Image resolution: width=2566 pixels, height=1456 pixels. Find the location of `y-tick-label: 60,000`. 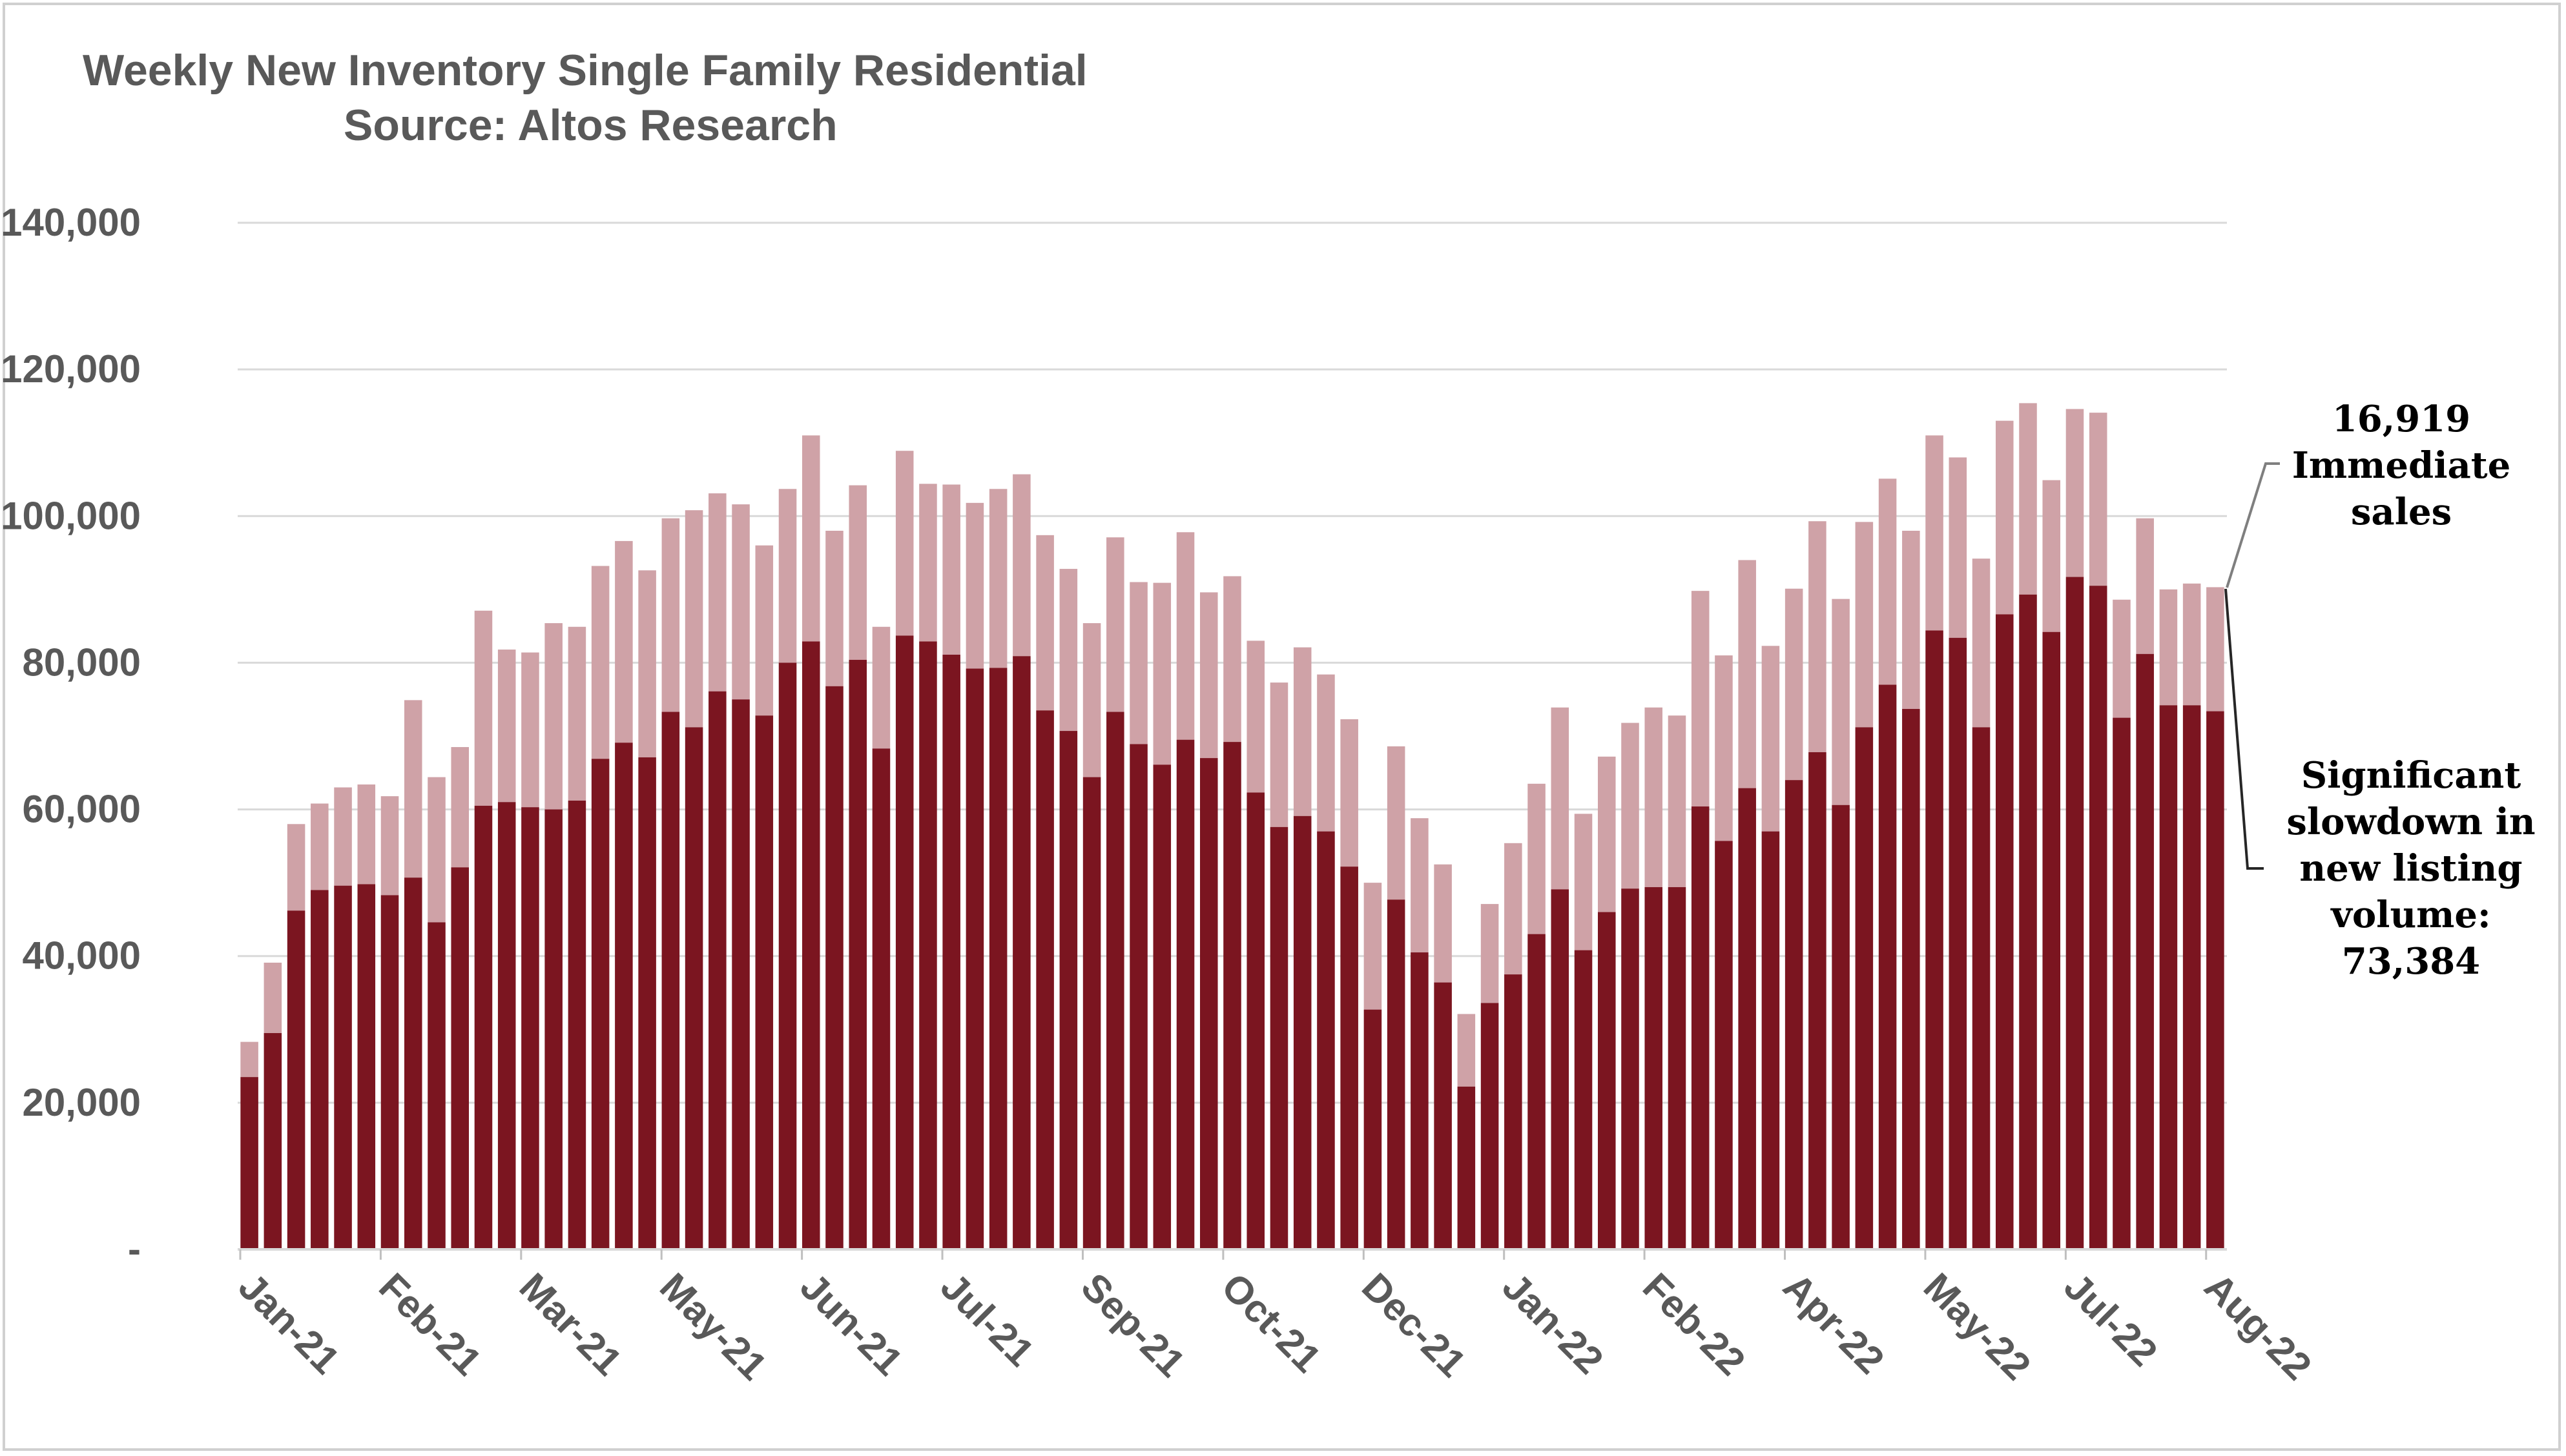

y-tick-label: 60,000 is located at coordinates (81, 809).